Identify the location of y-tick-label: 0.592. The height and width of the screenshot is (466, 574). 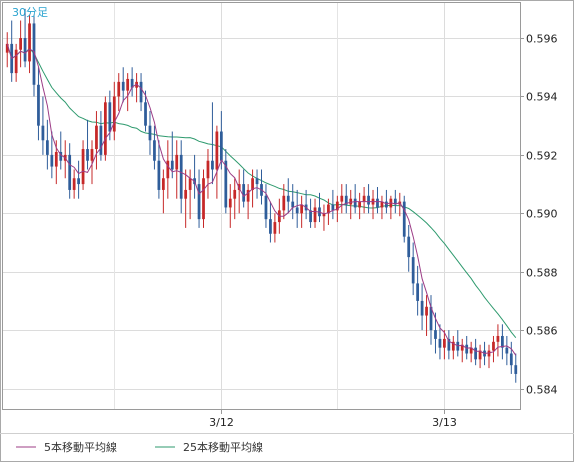
(542, 156).